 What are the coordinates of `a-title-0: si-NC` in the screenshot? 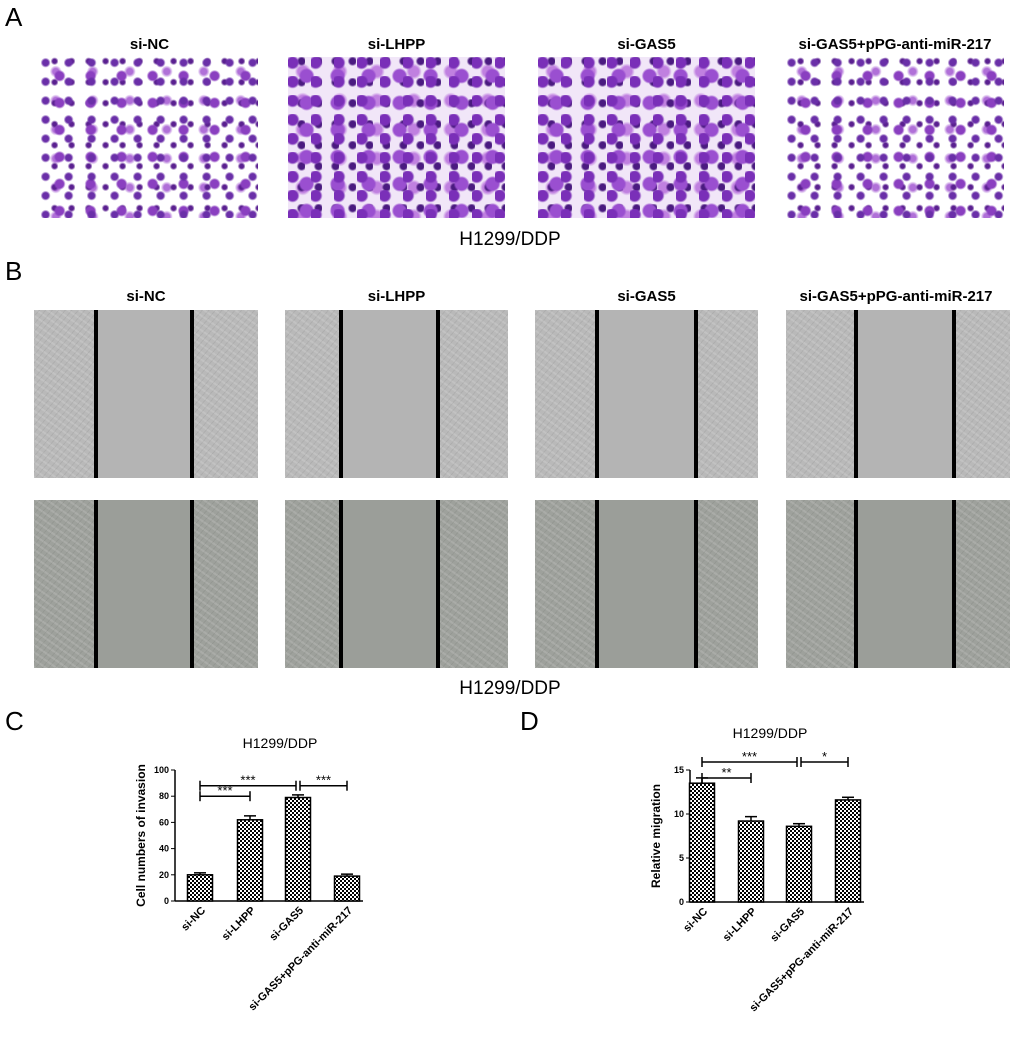 It's located at (149, 44).